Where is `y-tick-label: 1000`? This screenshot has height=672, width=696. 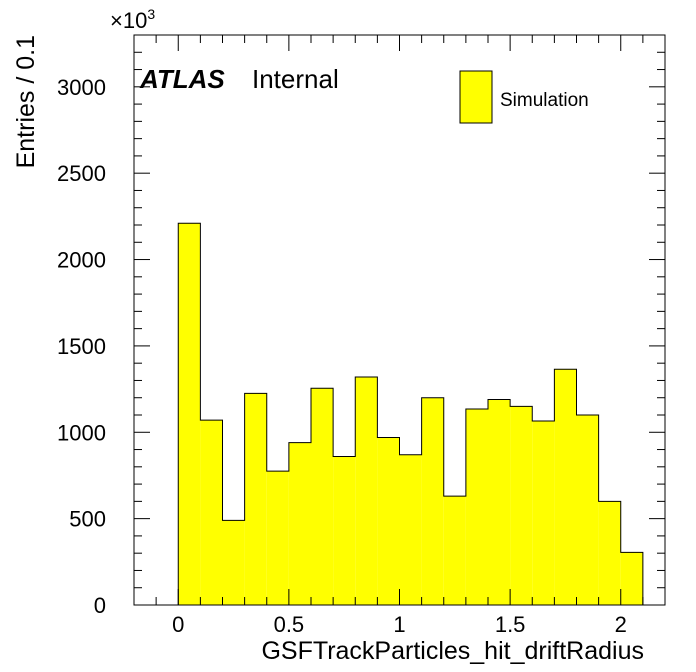
y-tick-label: 1000 is located at coordinates (81, 432).